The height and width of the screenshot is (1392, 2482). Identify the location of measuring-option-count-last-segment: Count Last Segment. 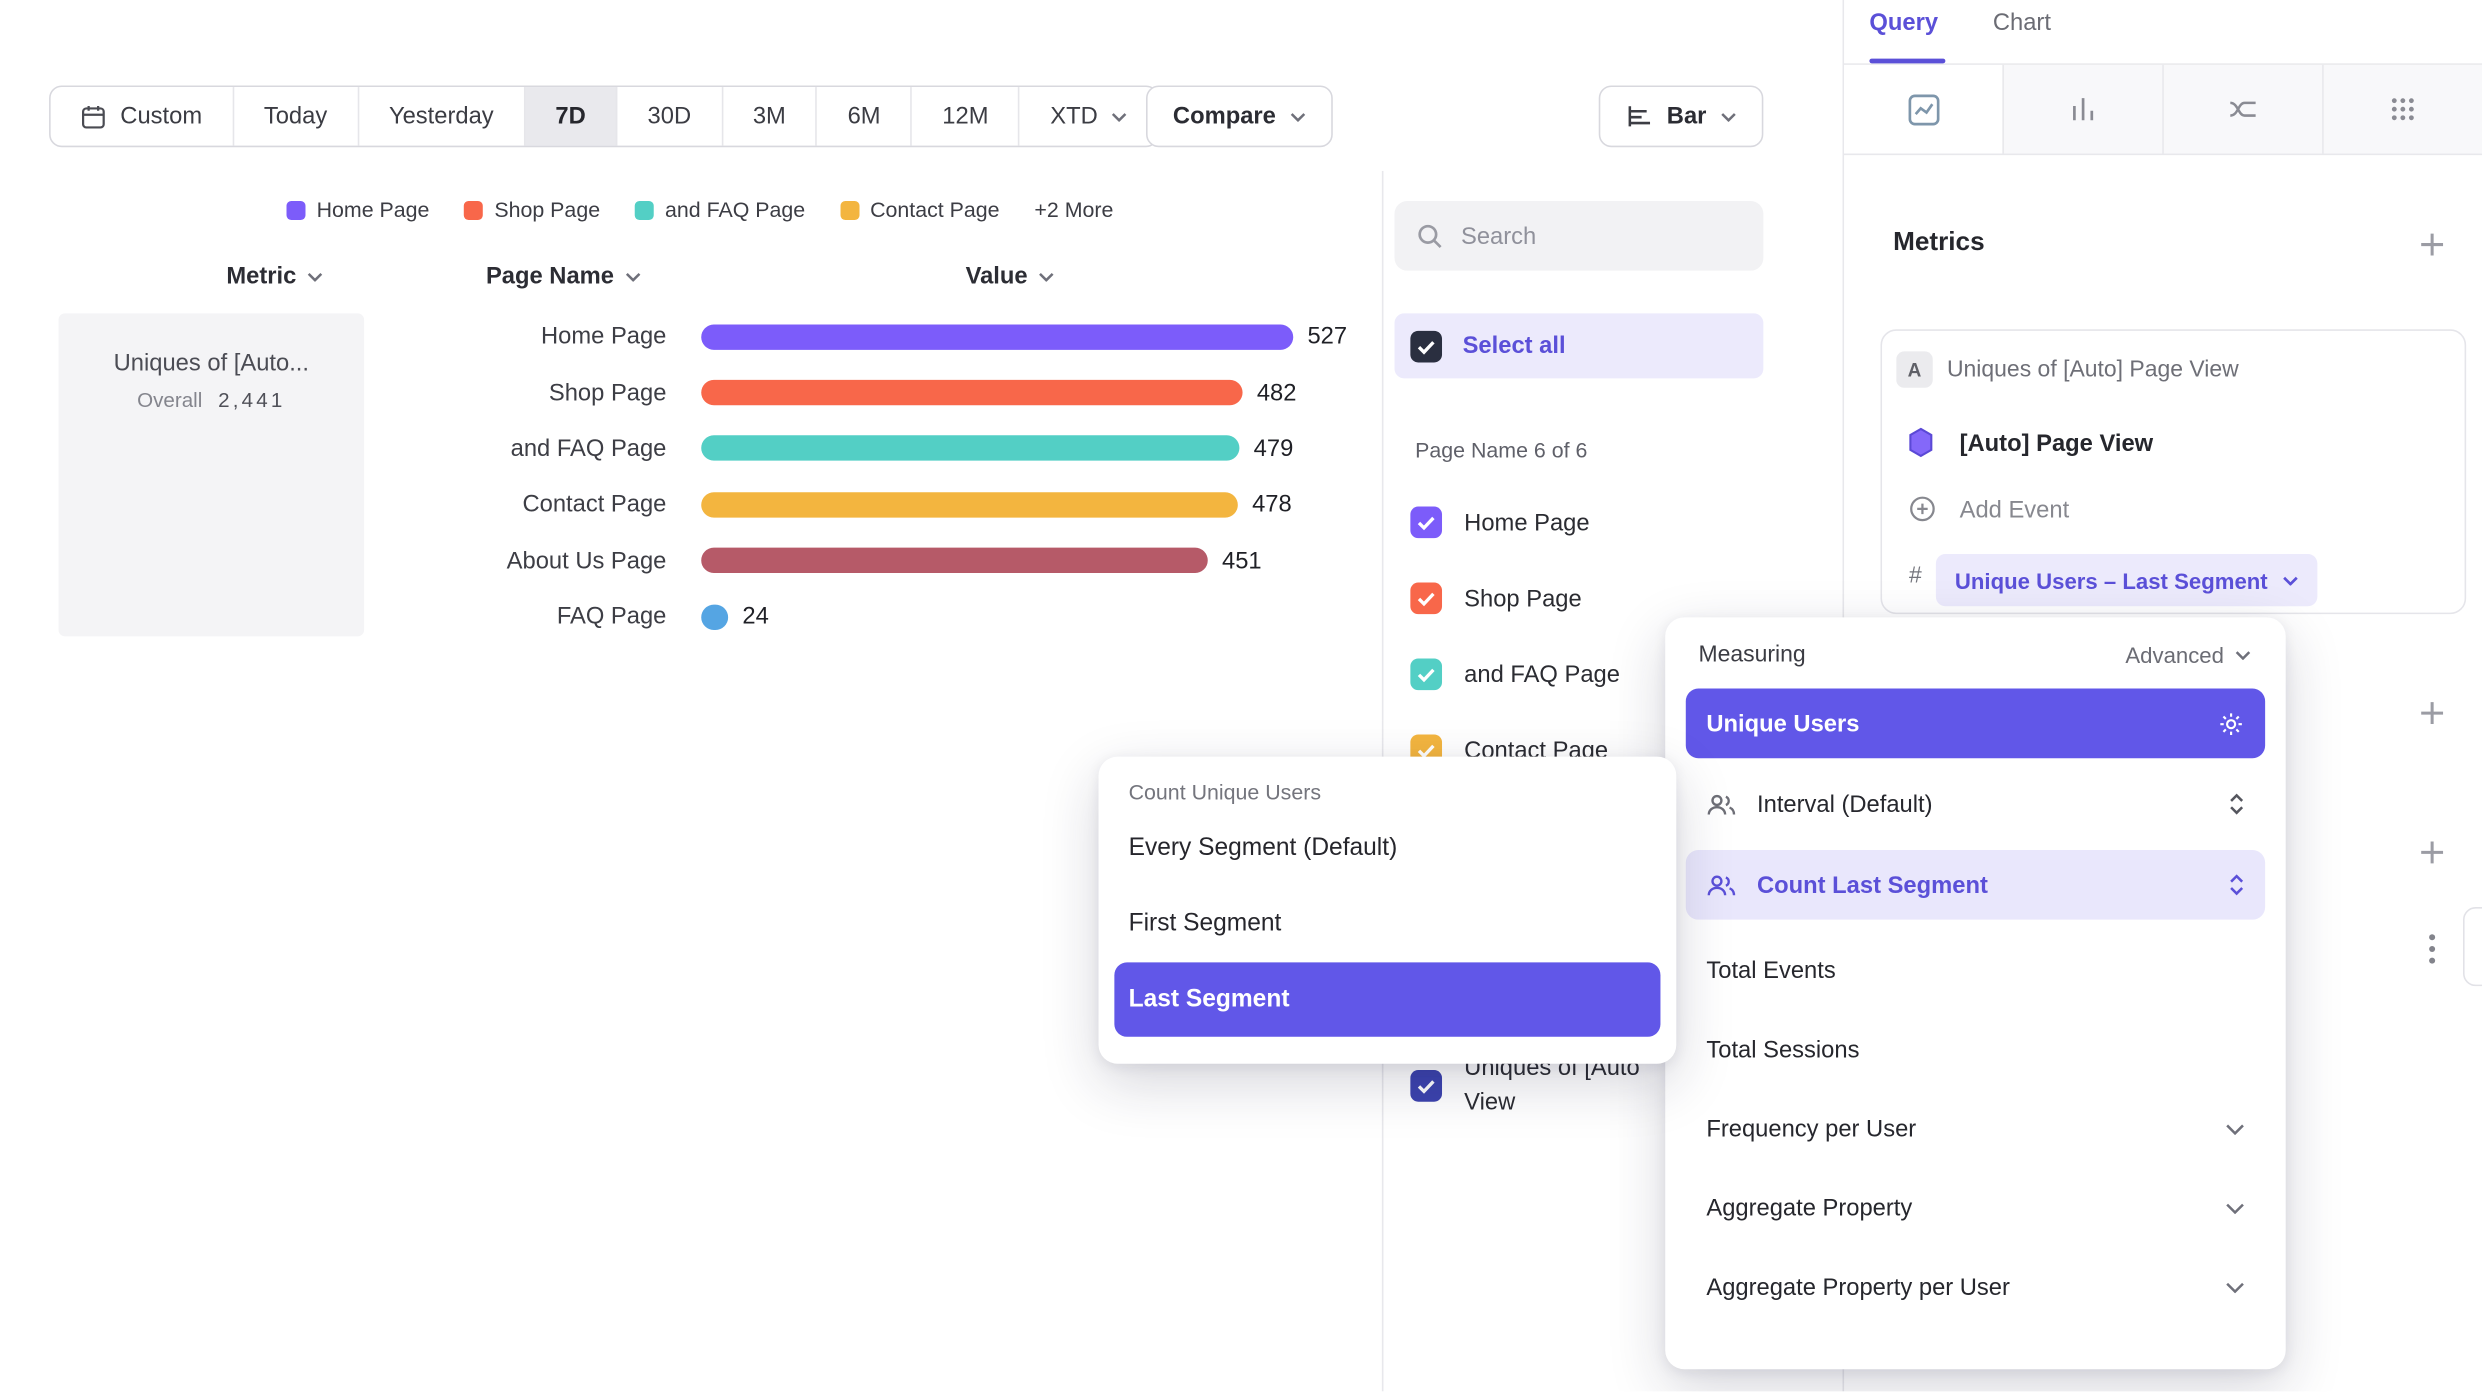
(1975, 885).